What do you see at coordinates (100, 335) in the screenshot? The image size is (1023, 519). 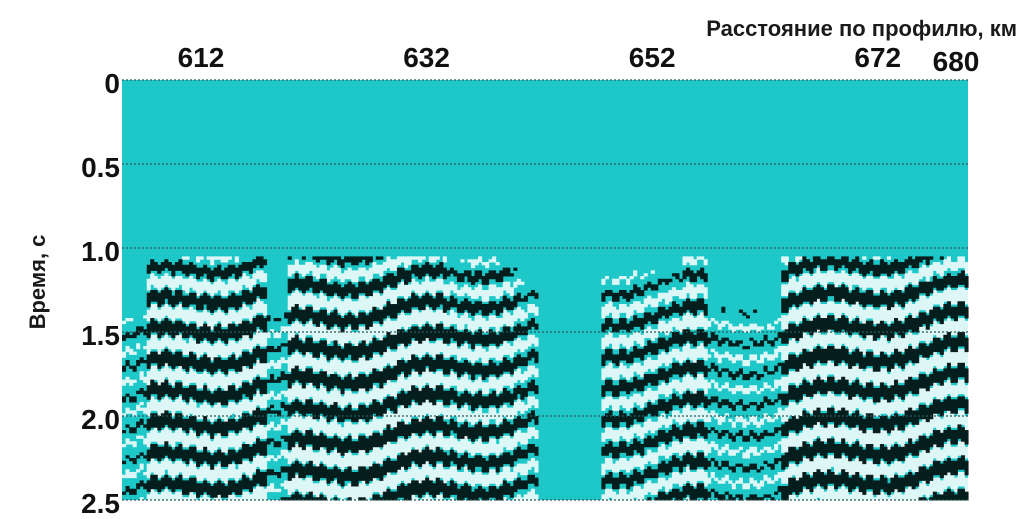 I see `y-tick-label: 1.5` at bounding box center [100, 335].